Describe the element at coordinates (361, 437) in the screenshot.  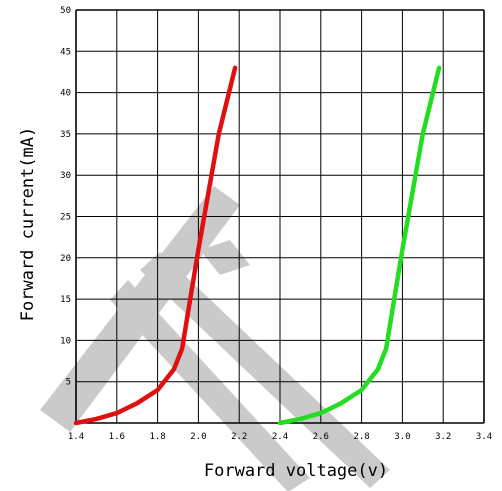
I see `x-tick-label: 2.8` at that location.